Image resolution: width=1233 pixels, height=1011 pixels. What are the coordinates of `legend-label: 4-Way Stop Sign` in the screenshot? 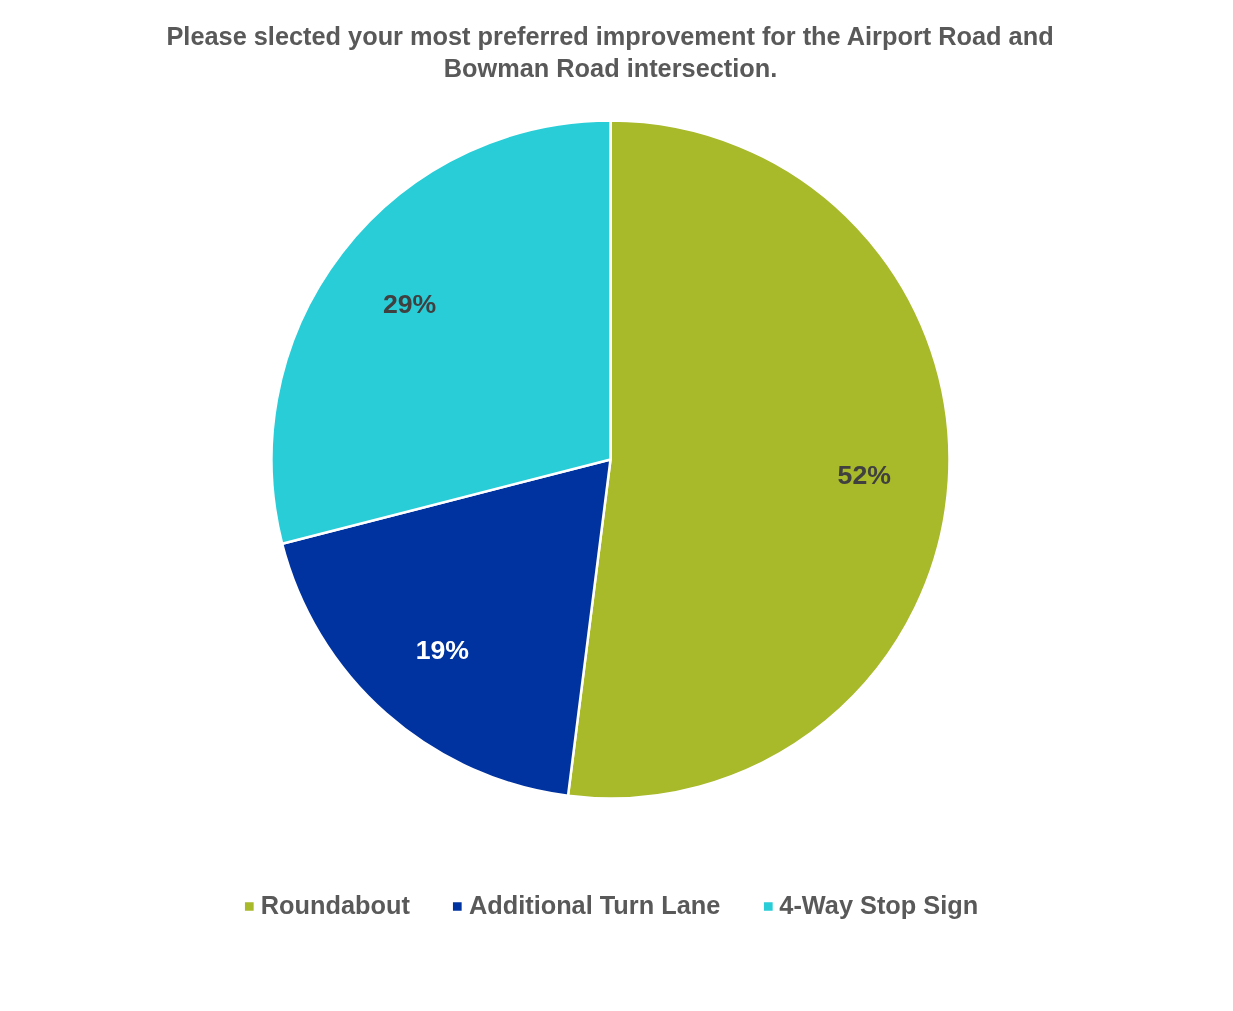 It's located at (879, 905).